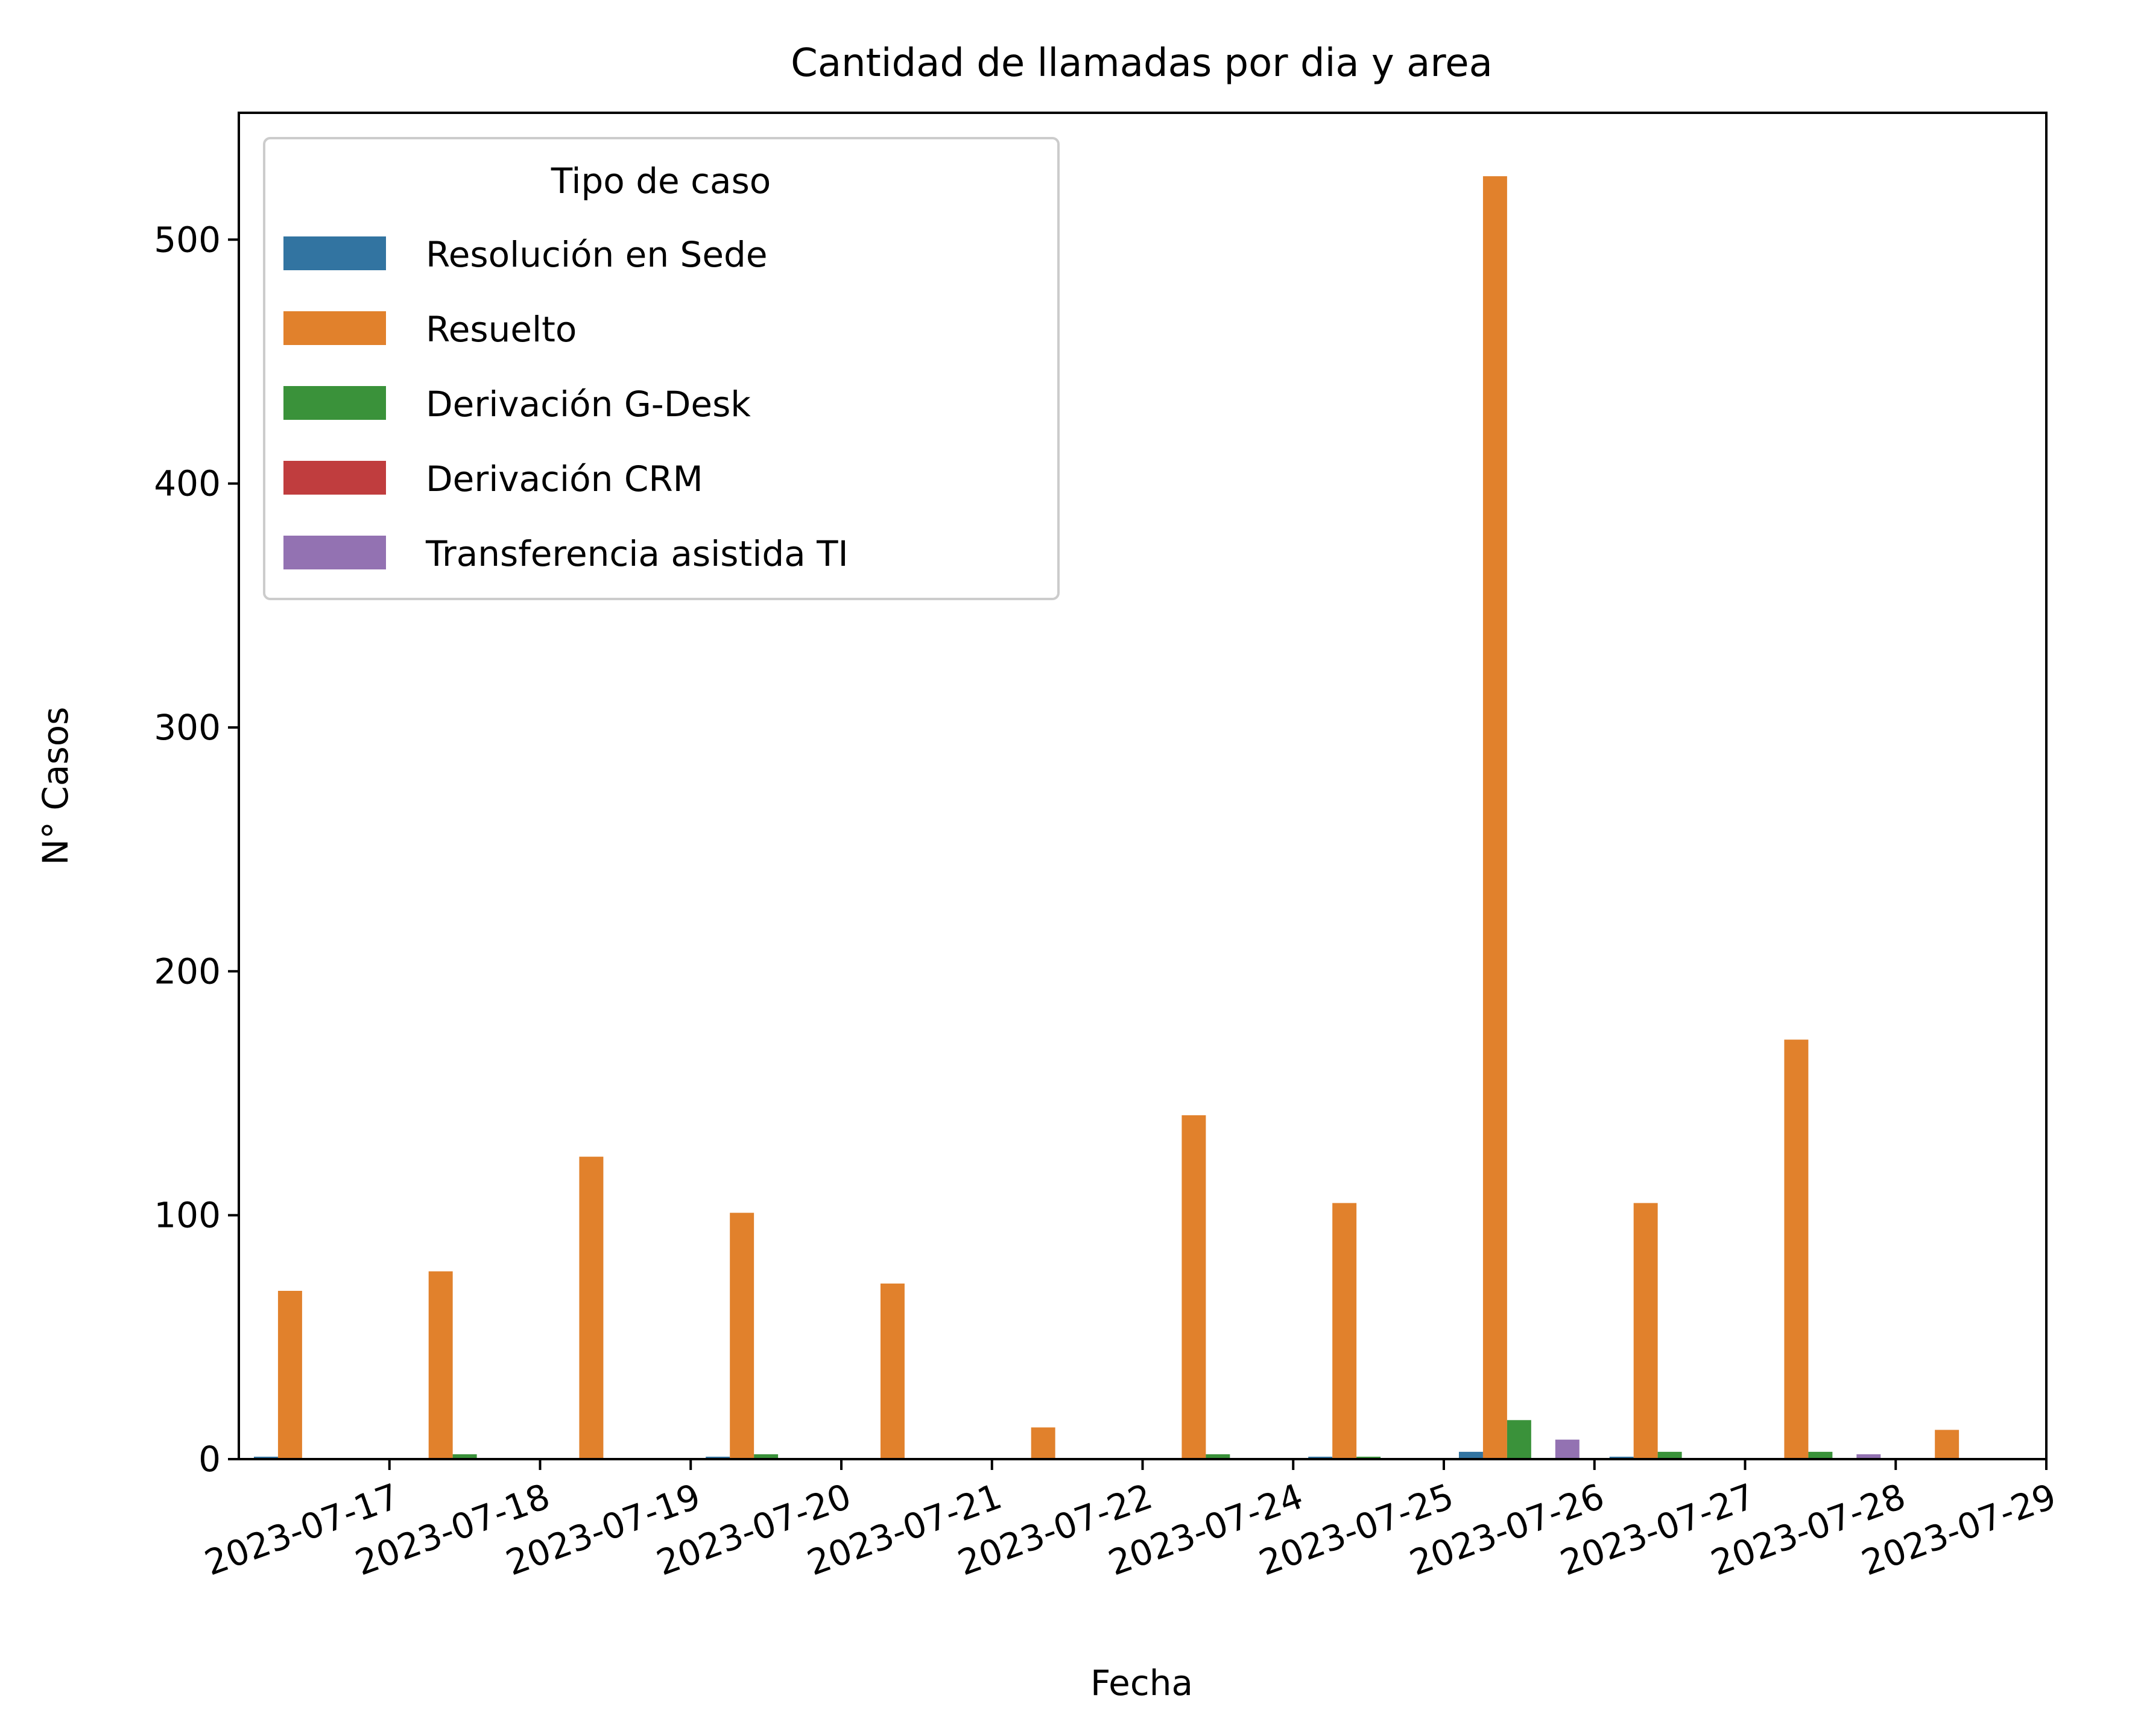 Image resolution: width=2138 pixels, height=1736 pixels. Describe the element at coordinates (55, 786) in the screenshot. I see `y-axis-label: N° Casos` at that location.